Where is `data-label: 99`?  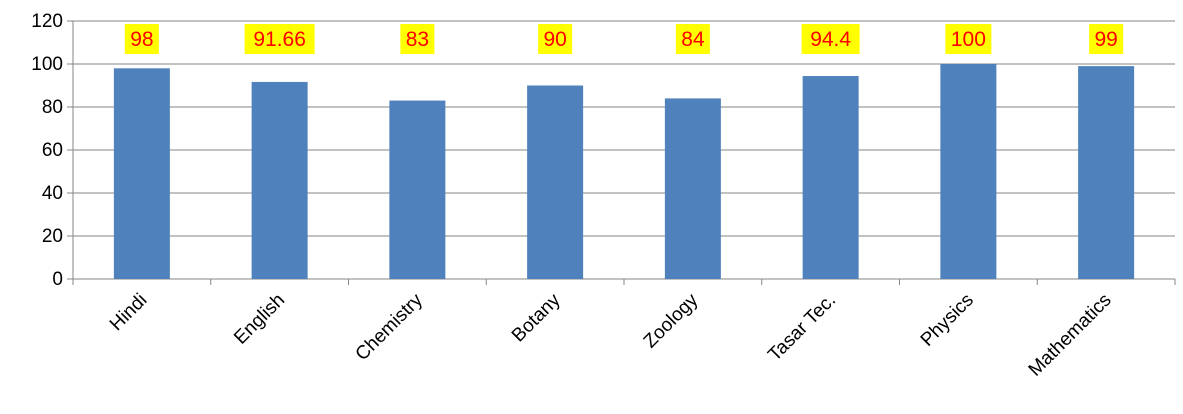
data-label: 99 is located at coordinates (1105, 39).